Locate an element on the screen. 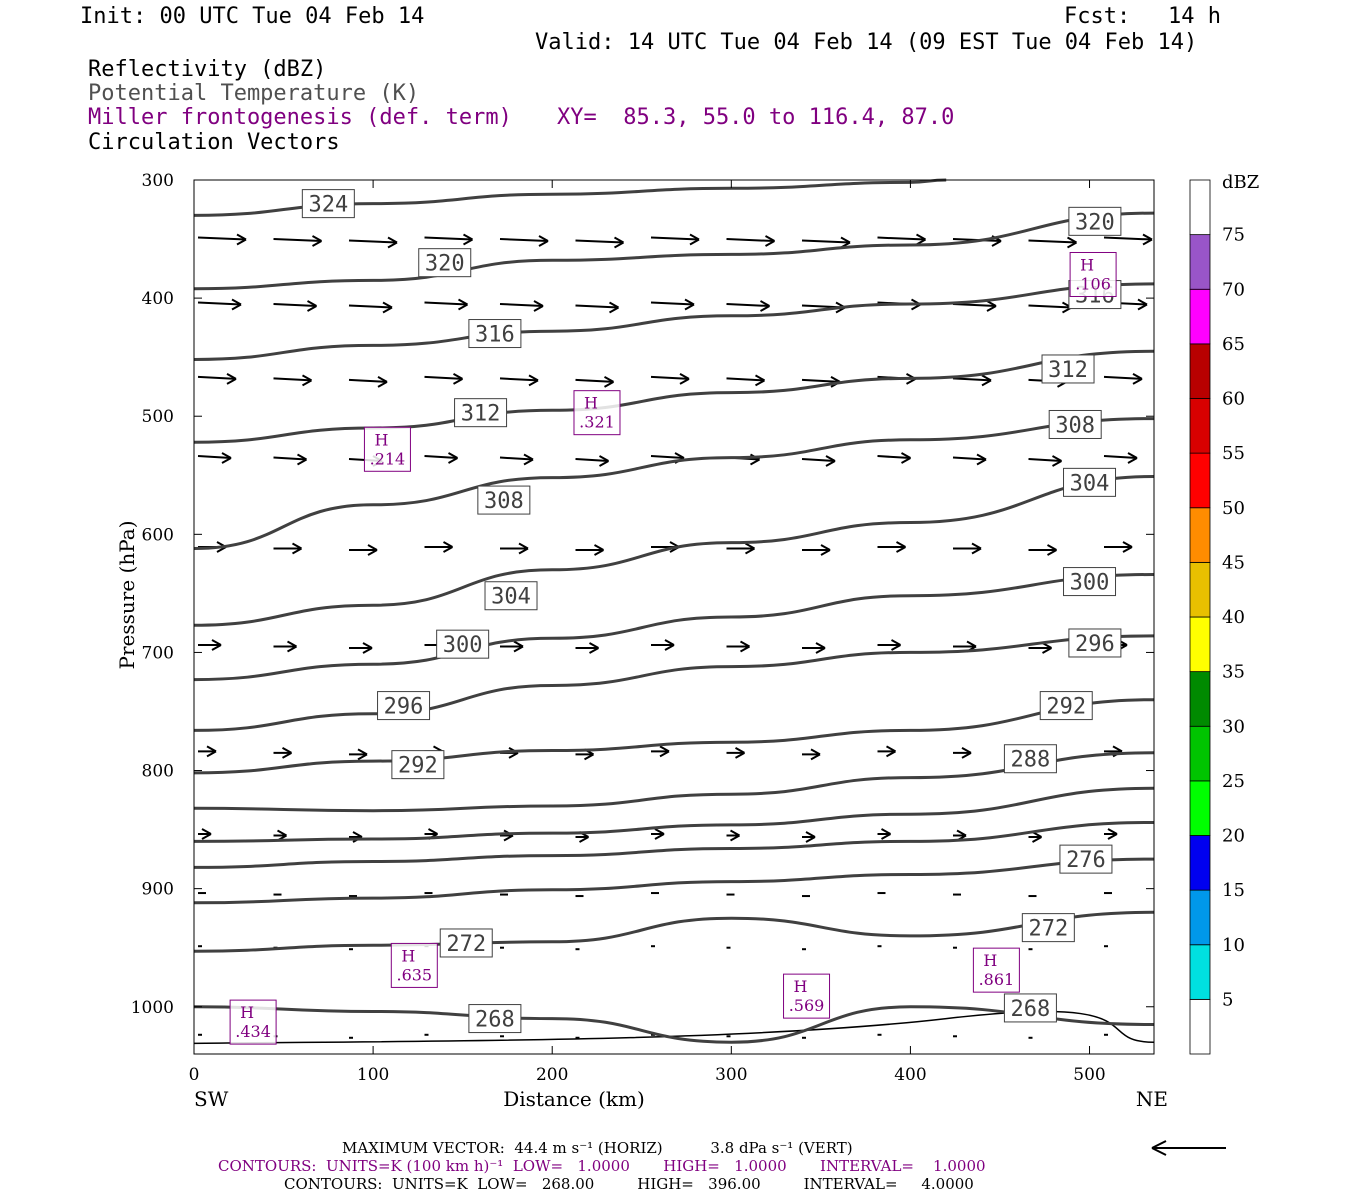  forecast-hour: 14 h is located at coordinates (1194, 16).